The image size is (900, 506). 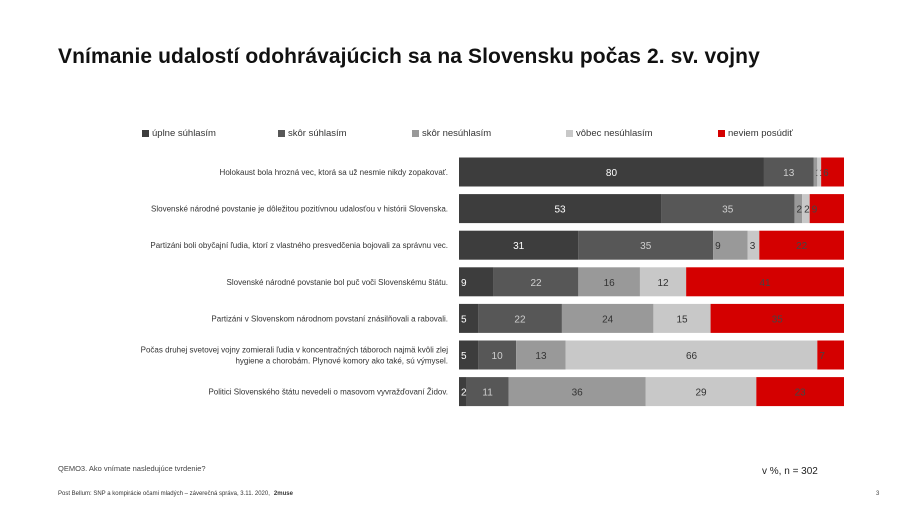 I want to click on data-label: 15, so click(x=682, y=319).